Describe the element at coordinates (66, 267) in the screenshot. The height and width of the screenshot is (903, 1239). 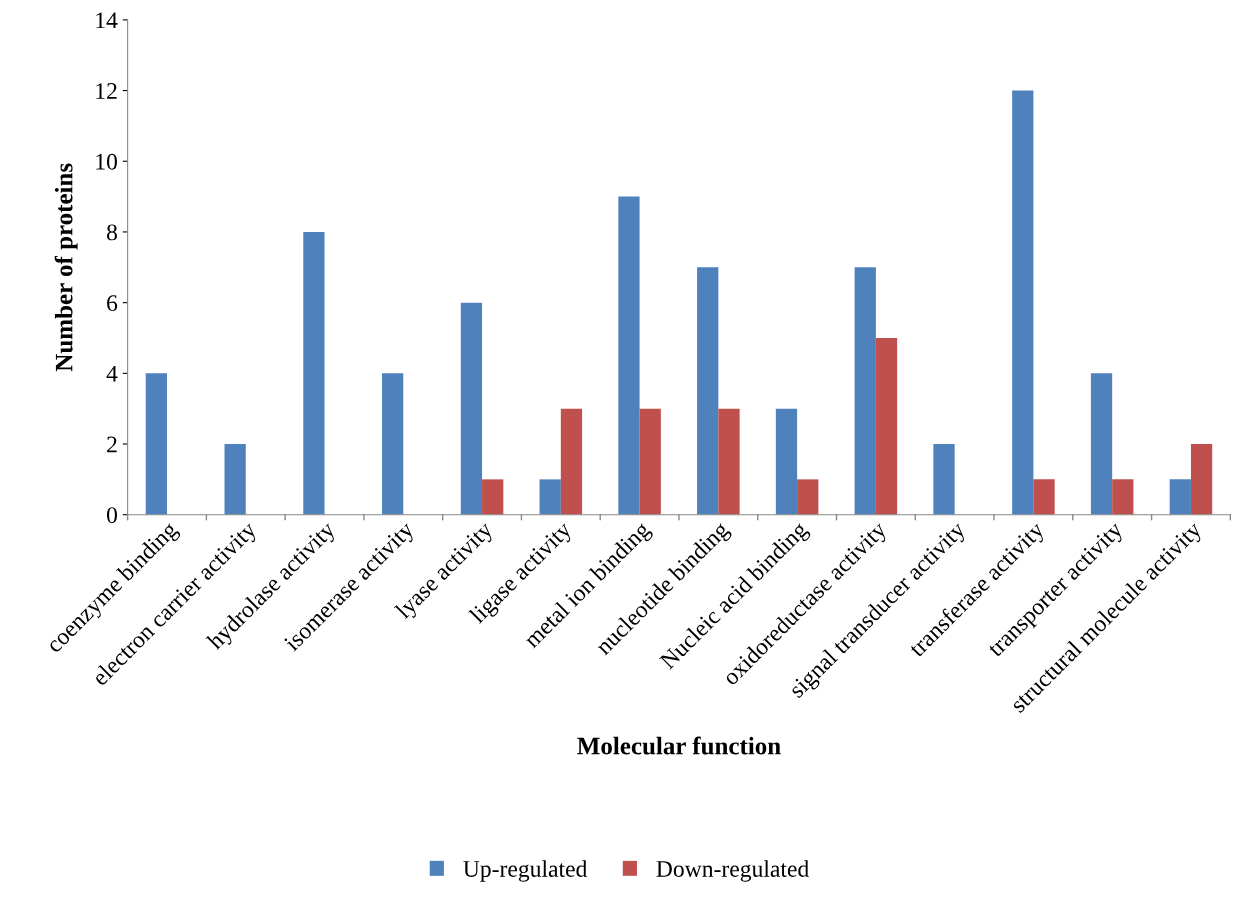
I see `y-axis-title: Number of proteins` at that location.